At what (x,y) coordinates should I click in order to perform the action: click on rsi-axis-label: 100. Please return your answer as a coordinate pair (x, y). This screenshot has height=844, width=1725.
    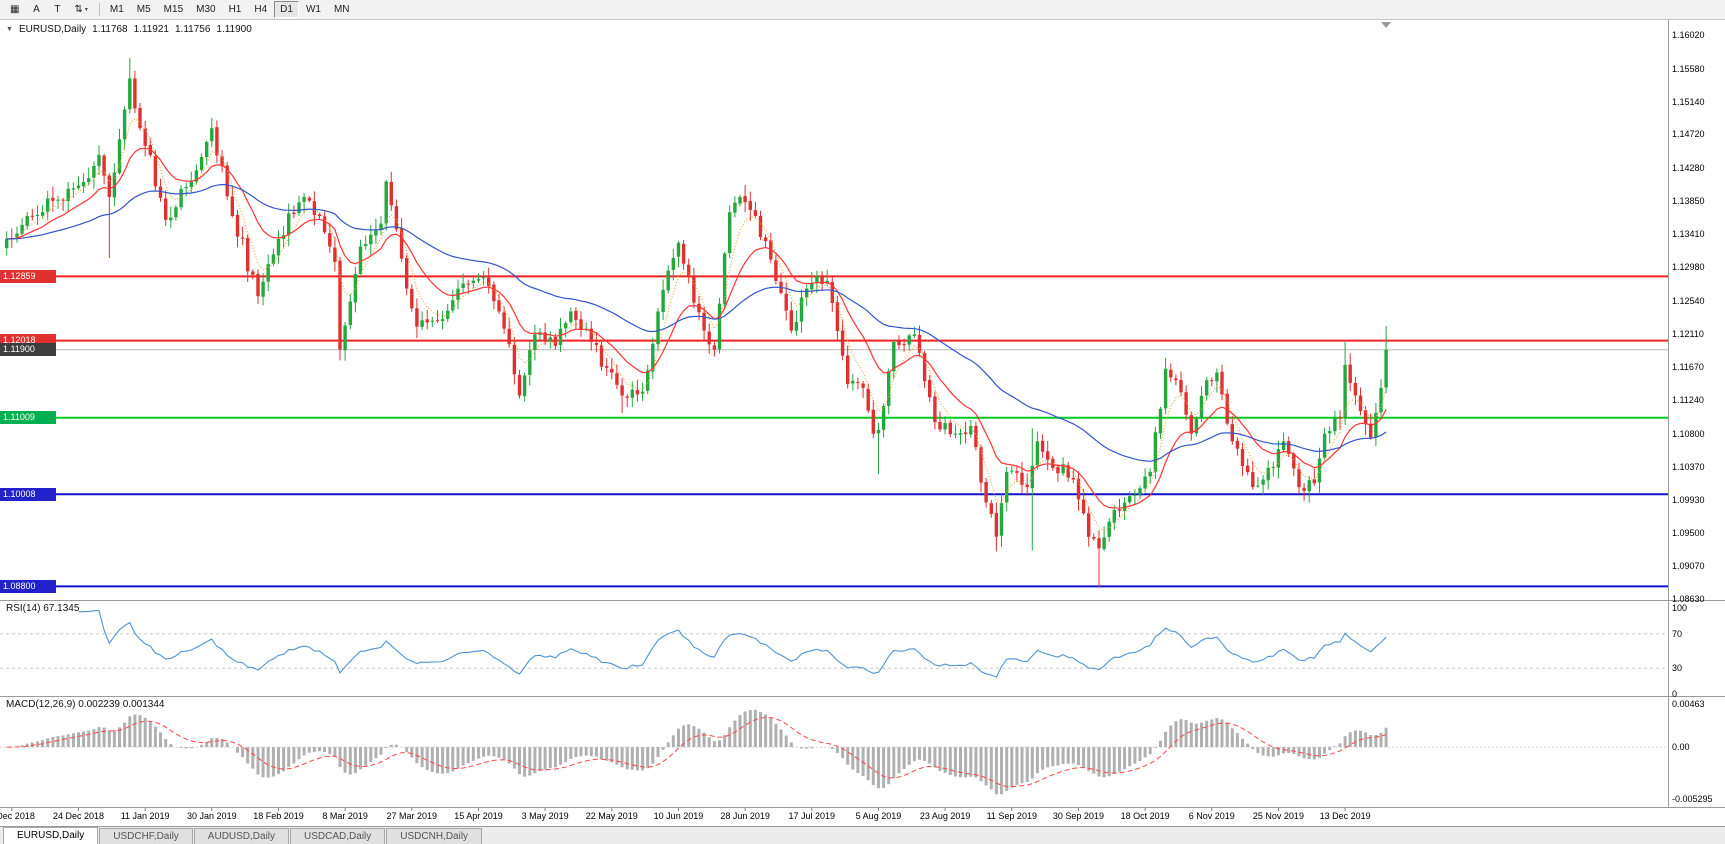
    Looking at the image, I should click on (1680, 608).